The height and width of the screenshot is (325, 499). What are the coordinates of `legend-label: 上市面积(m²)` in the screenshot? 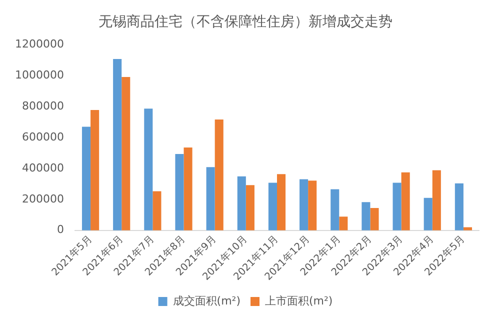 It's located at (299, 301).